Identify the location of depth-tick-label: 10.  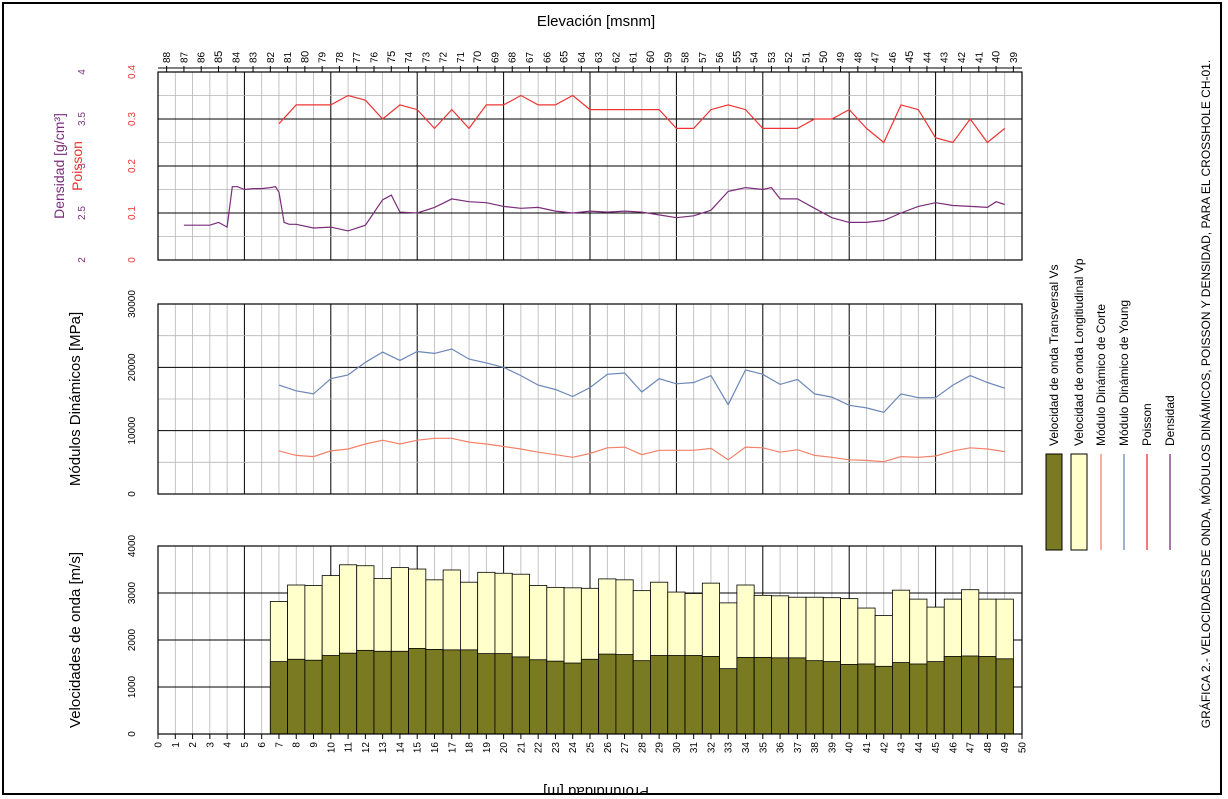
(331, 748).